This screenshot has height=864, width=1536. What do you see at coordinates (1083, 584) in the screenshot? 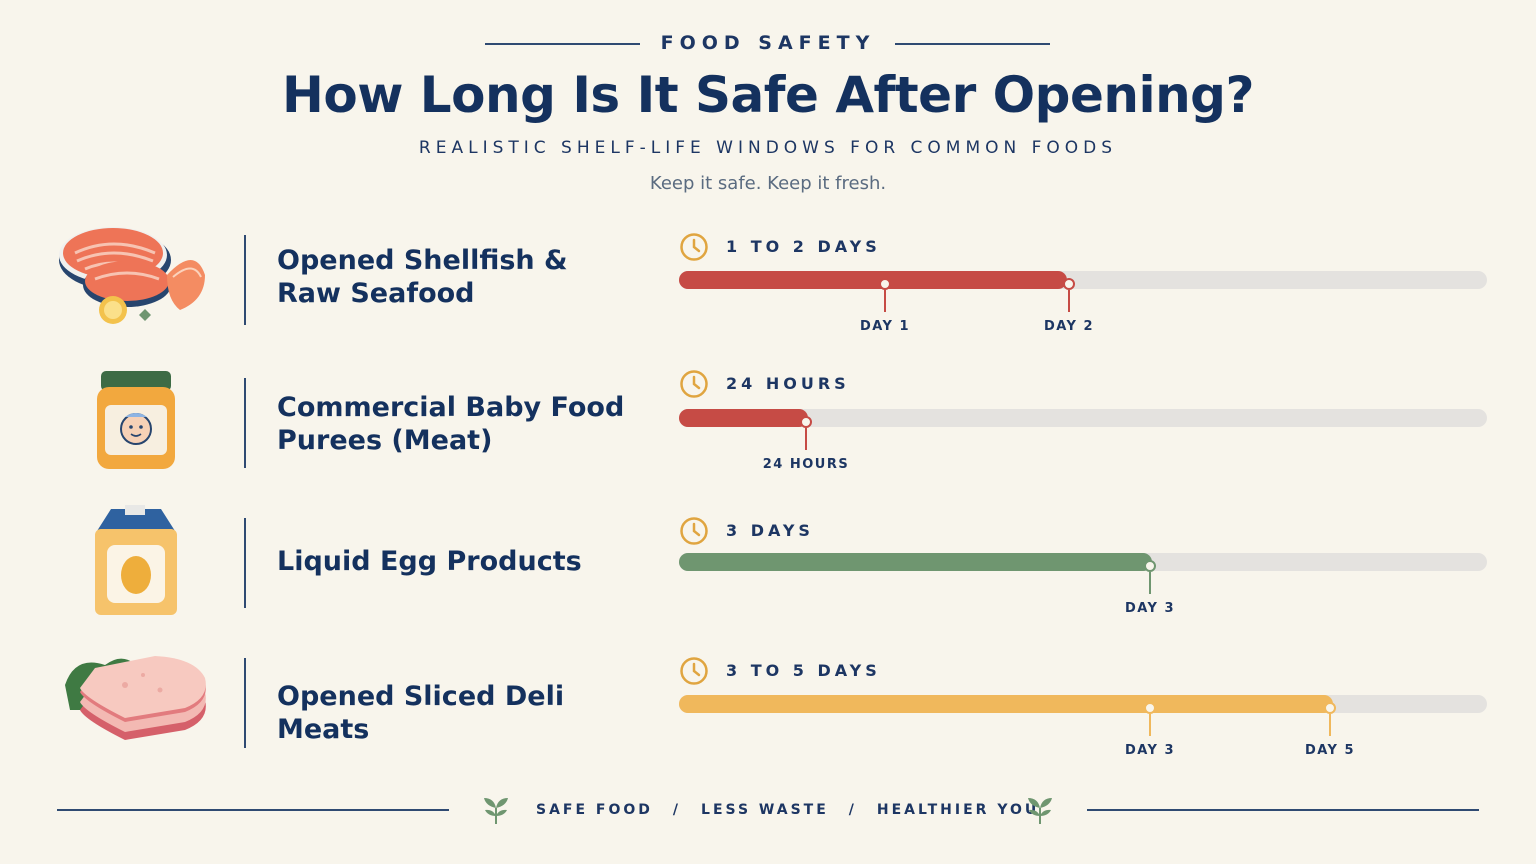
I see `timeline-track: DAY 3` at bounding box center [1083, 584].